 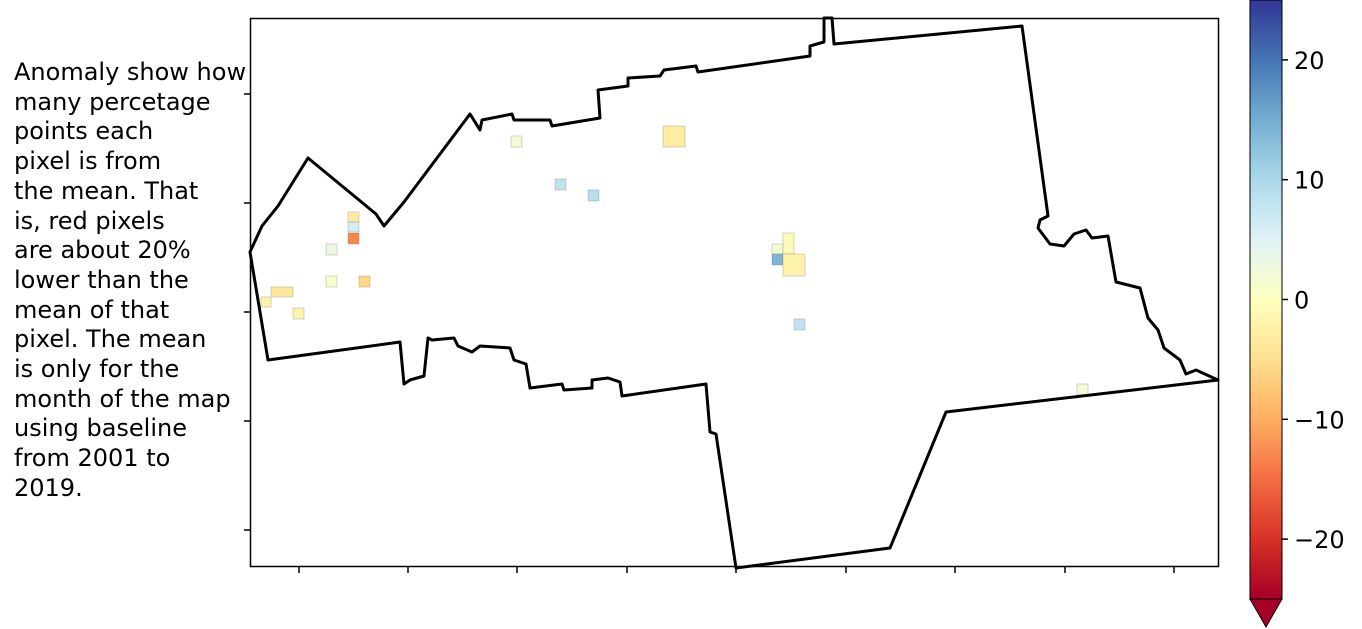 I want to click on colorbar-tick-label-0: 20, so click(x=1309, y=61).